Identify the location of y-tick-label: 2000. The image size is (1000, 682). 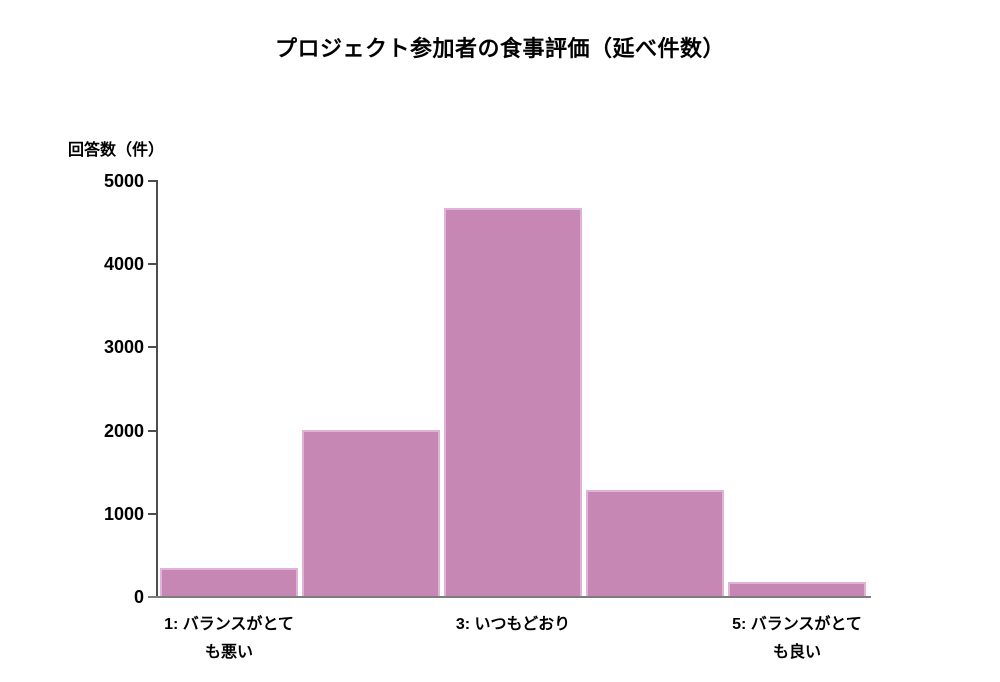
(123, 430).